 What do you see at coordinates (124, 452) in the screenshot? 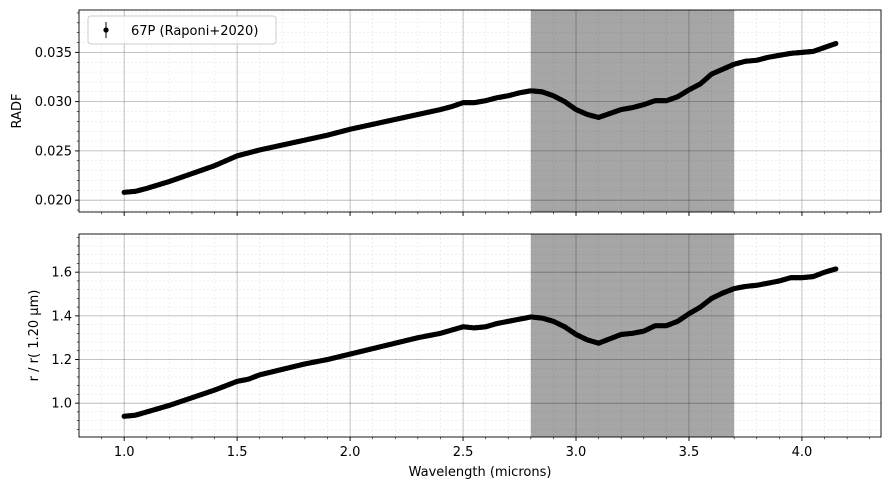
I see `x-tick-label: 1.0` at bounding box center [124, 452].